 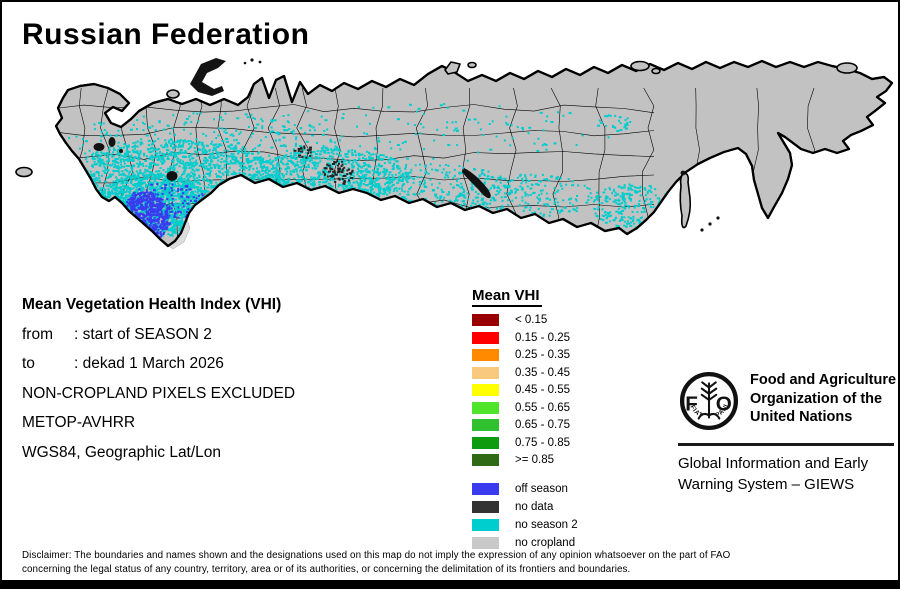 I want to click on info-projection: WGS84, Geographic Lat/Lon, so click(x=122, y=452).